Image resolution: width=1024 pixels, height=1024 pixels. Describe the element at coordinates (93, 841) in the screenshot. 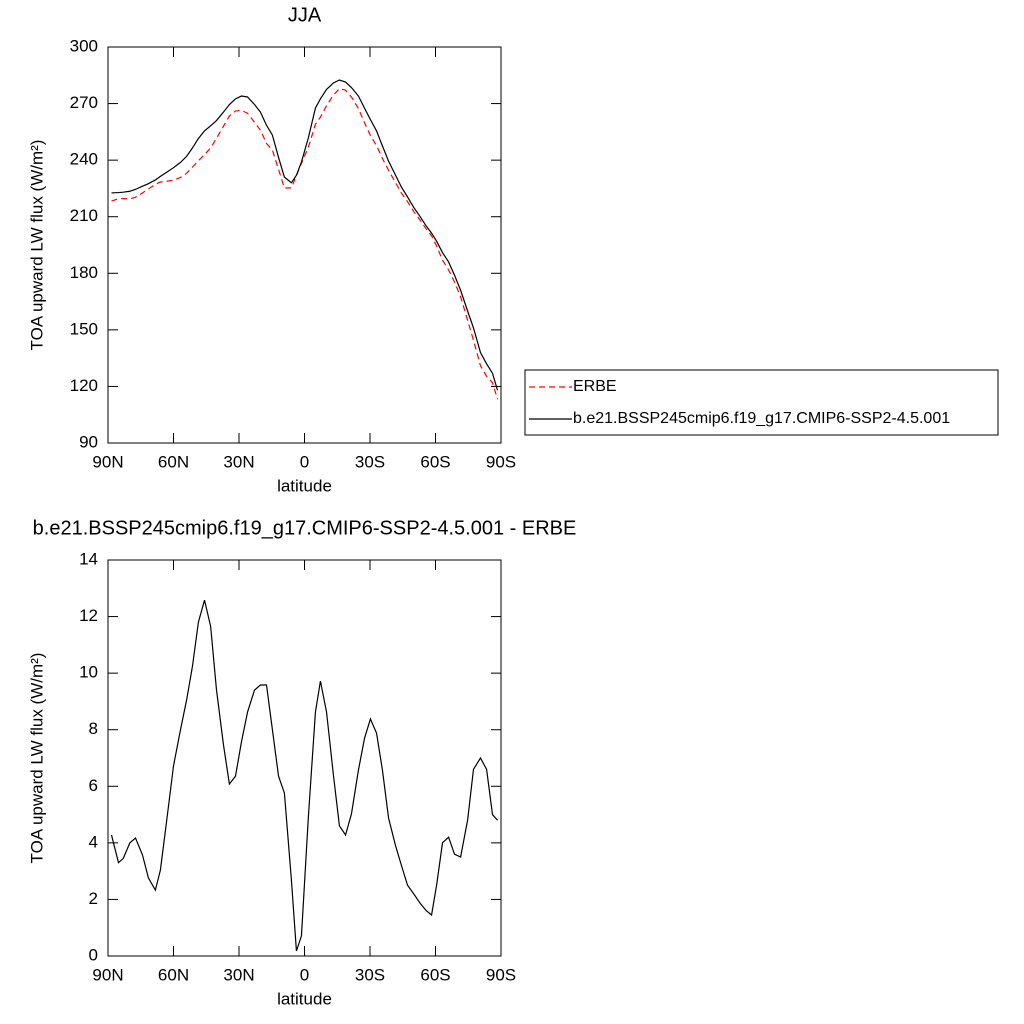

I see `y-tick-label: 4` at that location.